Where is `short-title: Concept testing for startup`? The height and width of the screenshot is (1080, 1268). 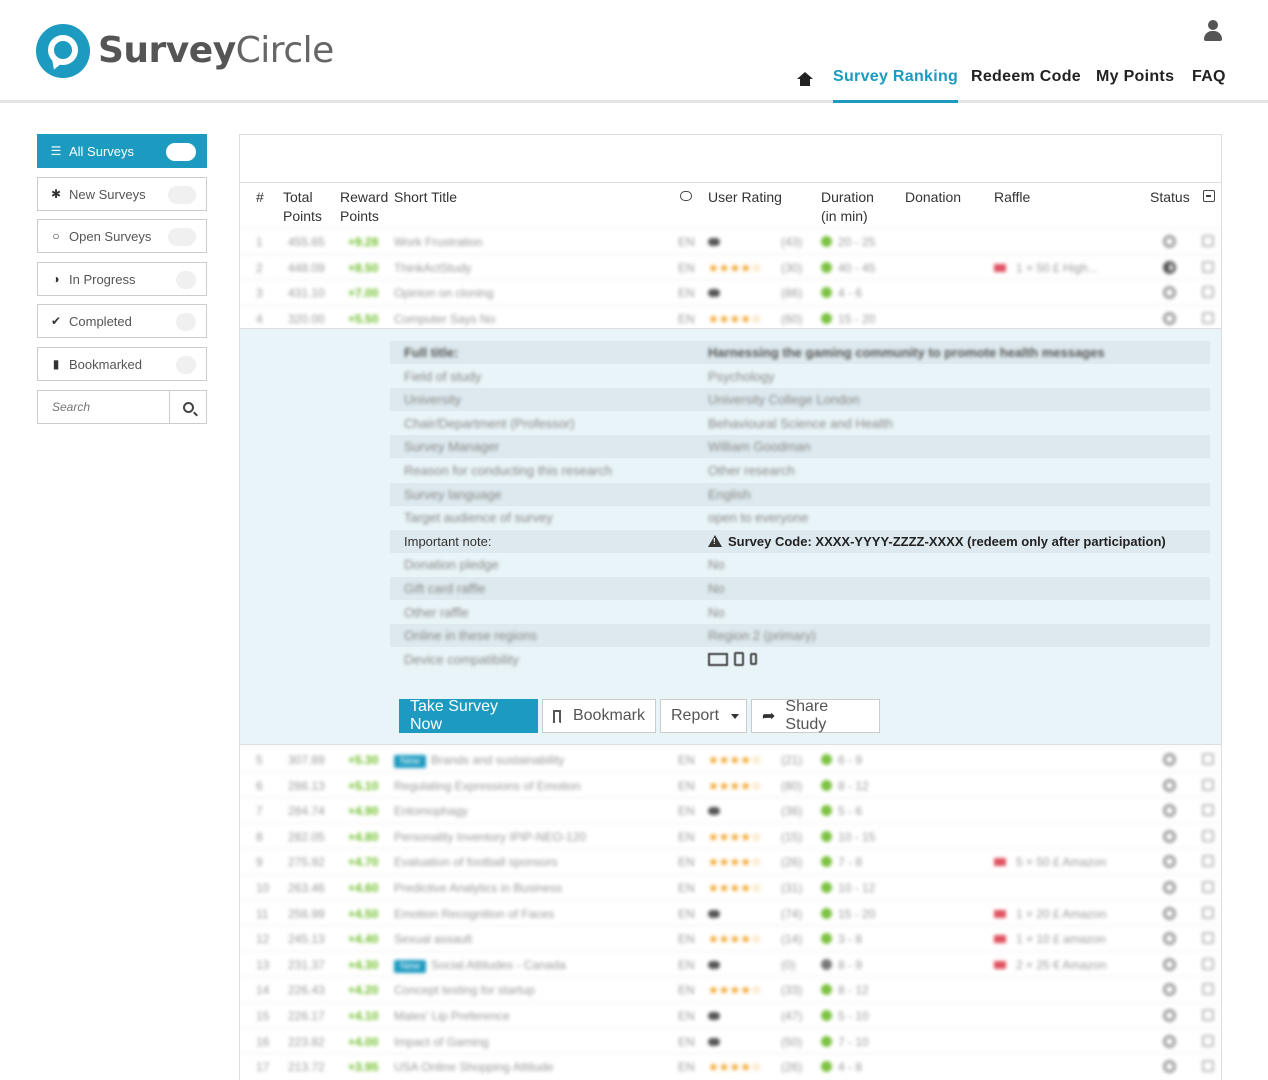 short-title: Concept testing for startup is located at coordinates (464, 990).